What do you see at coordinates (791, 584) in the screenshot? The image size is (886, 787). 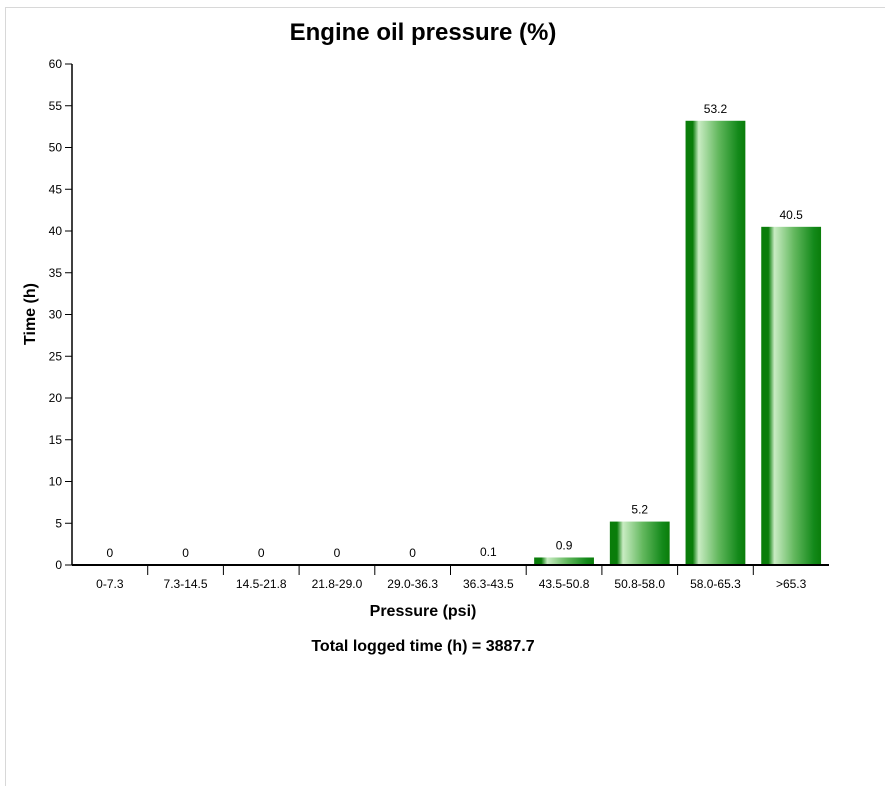 I see `x-tick-label: >65.3` at bounding box center [791, 584].